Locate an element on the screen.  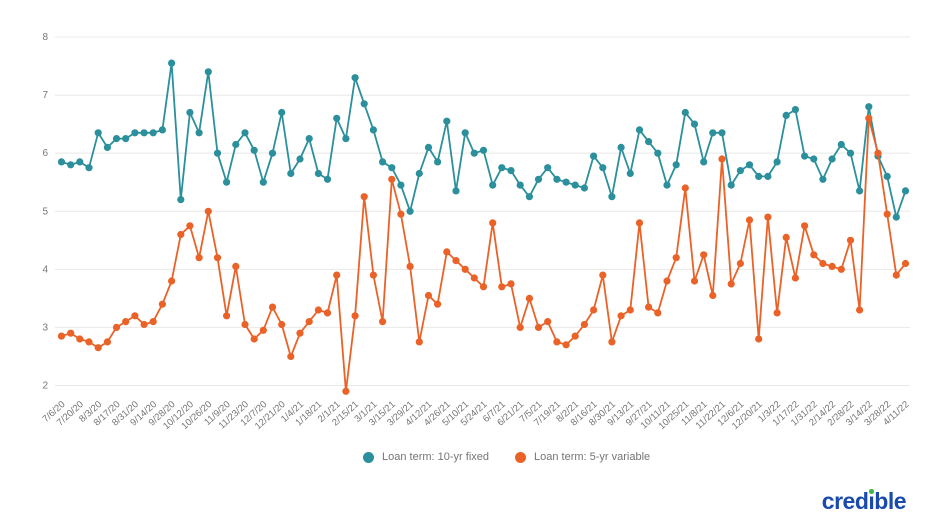
svg-text: 5 is located at coordinates (45, 211).